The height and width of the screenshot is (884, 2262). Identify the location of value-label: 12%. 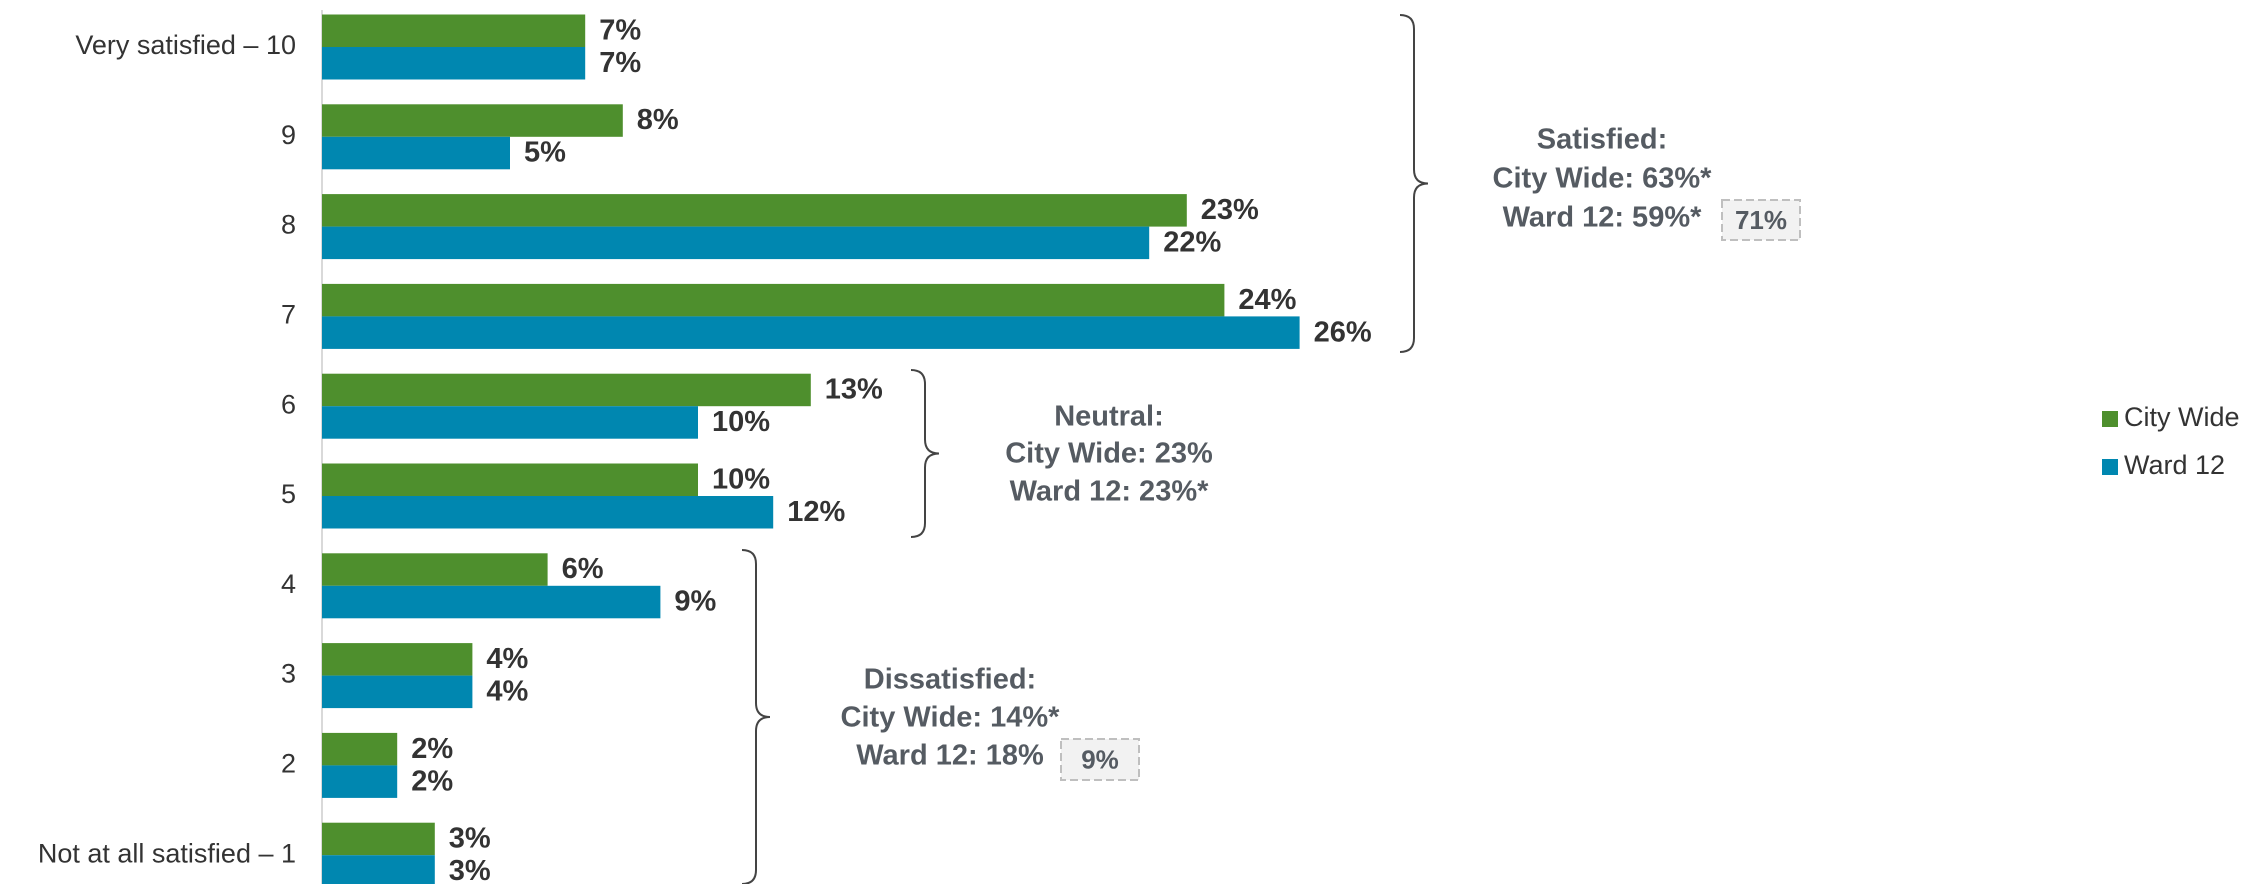
(816, 512).